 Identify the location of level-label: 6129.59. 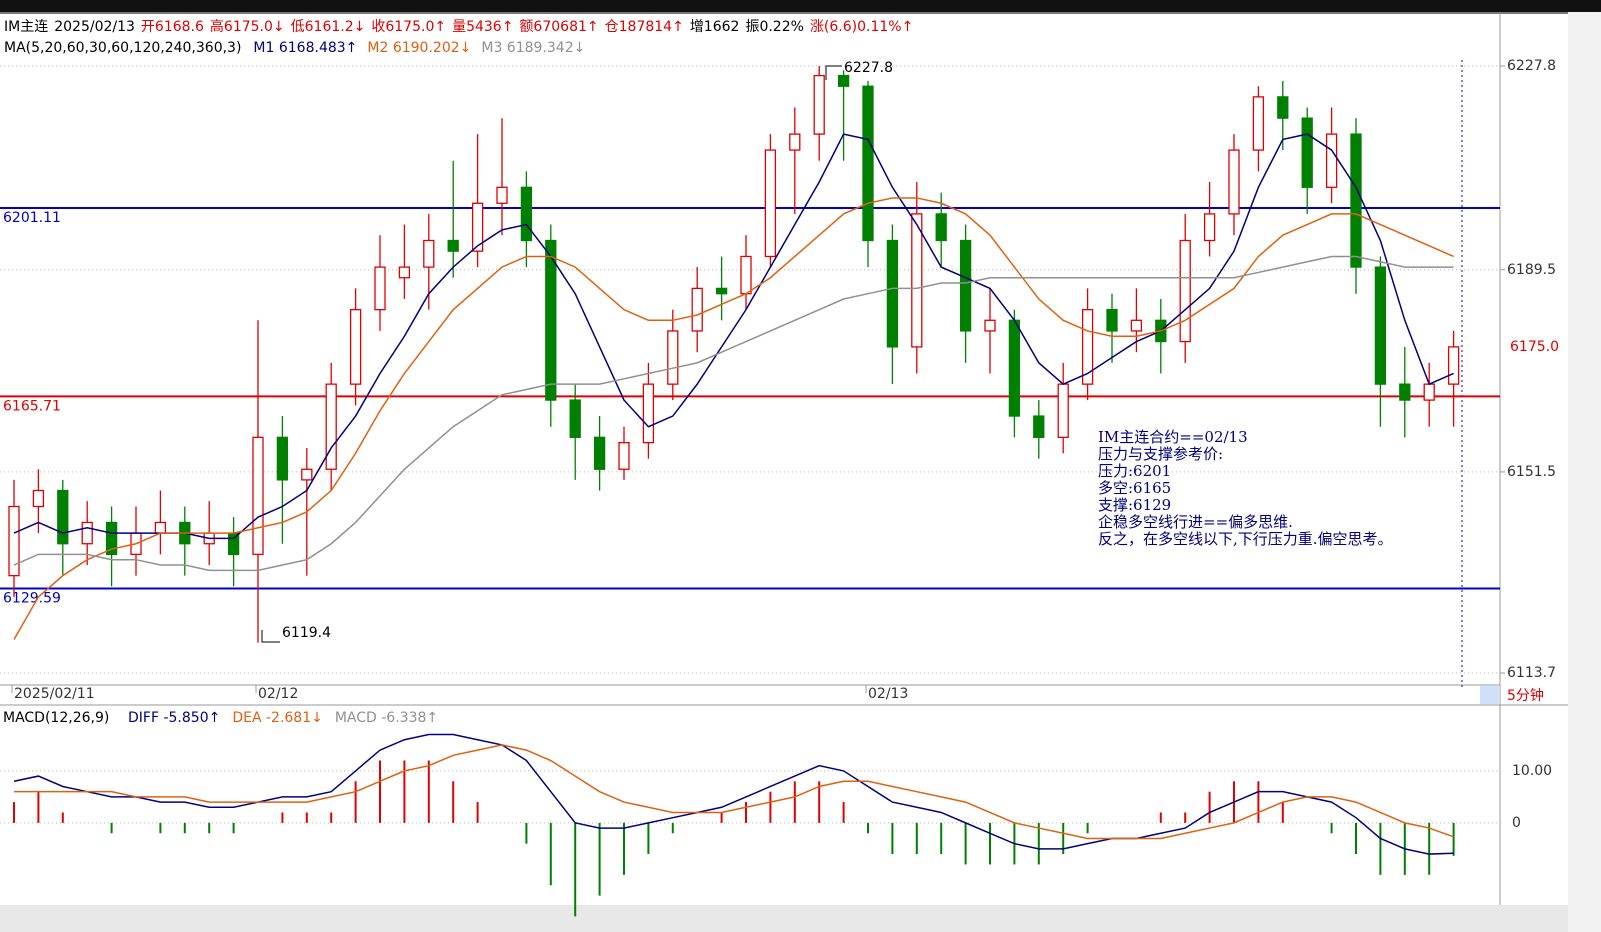
(32, 598).